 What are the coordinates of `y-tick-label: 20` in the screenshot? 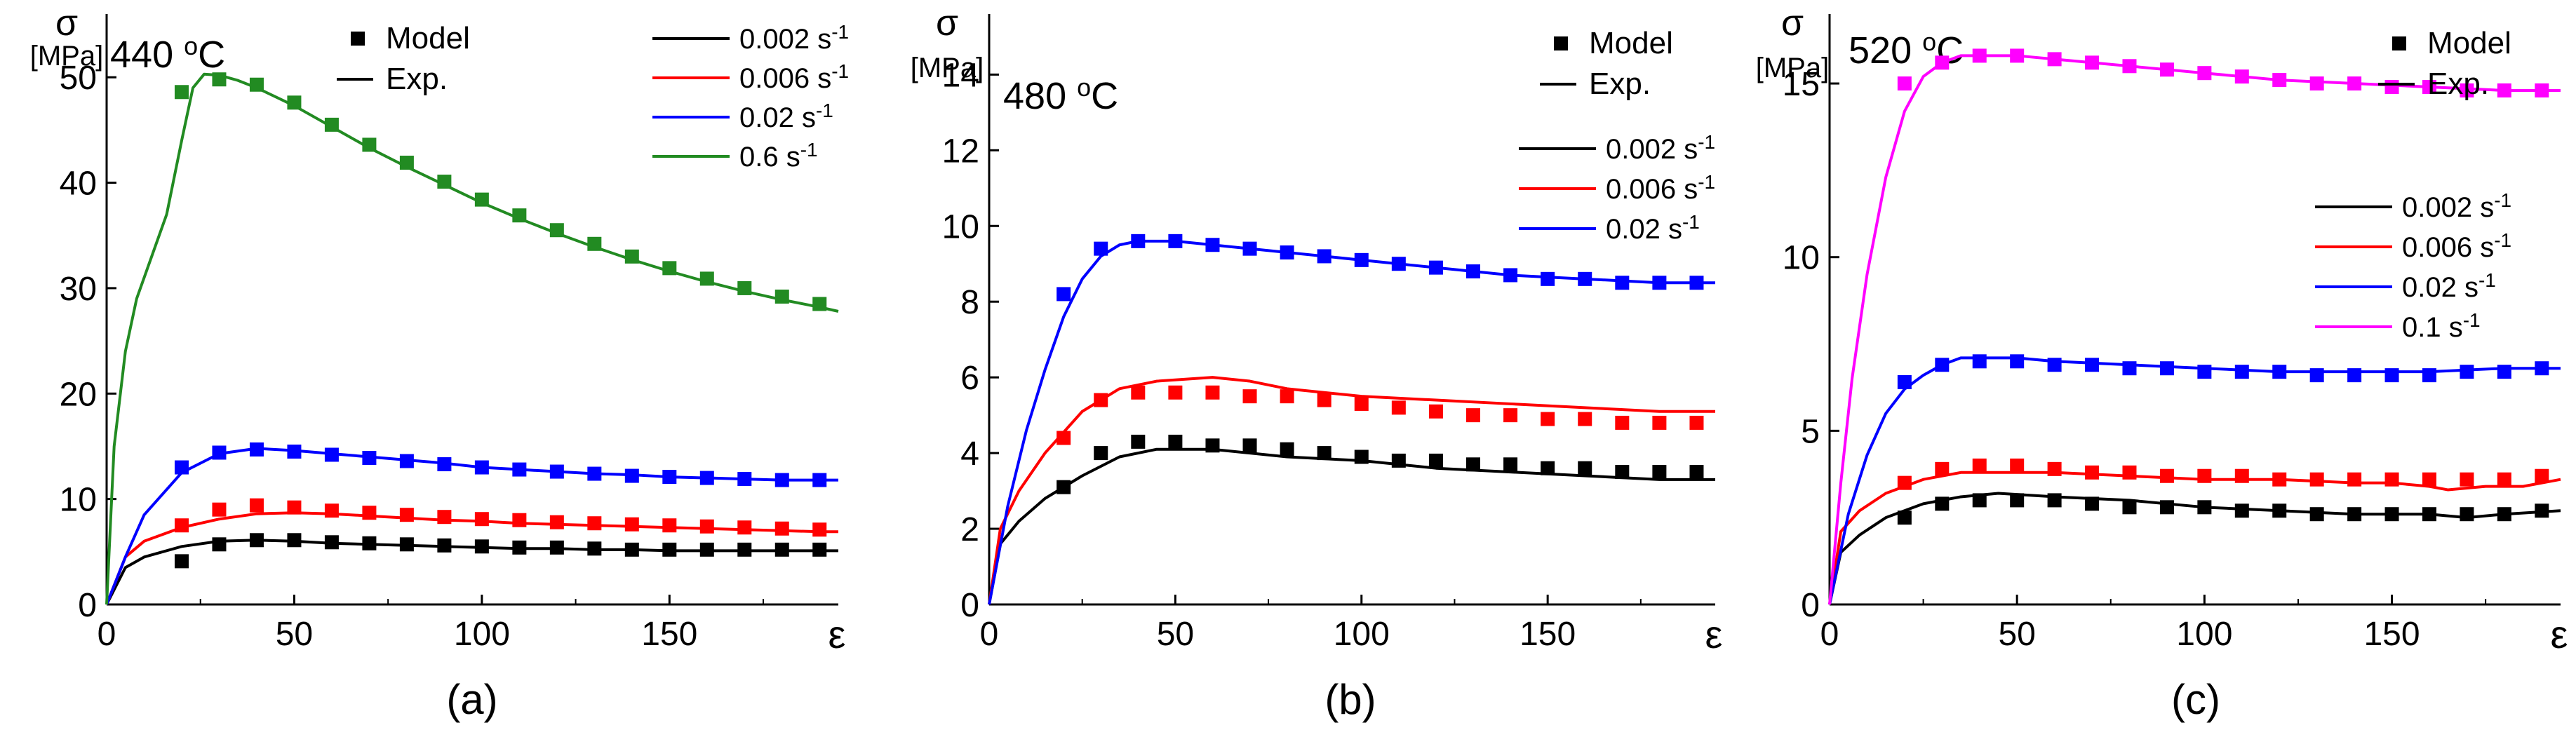 It's located at (78, 395).